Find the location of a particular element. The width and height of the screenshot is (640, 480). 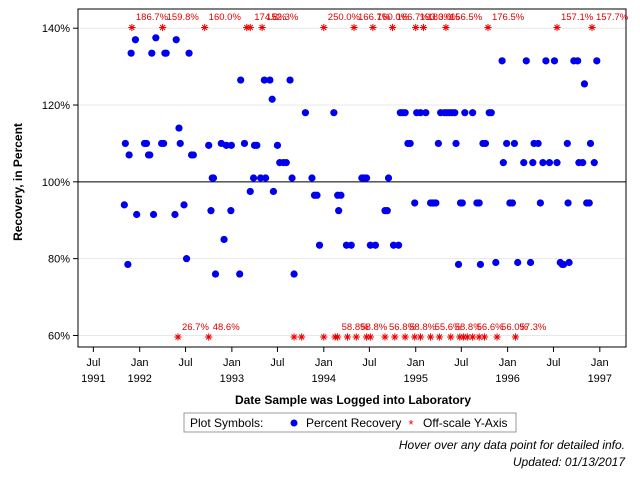

data-point: 1996-04-01: 79% is located at coordinates (530, 262).